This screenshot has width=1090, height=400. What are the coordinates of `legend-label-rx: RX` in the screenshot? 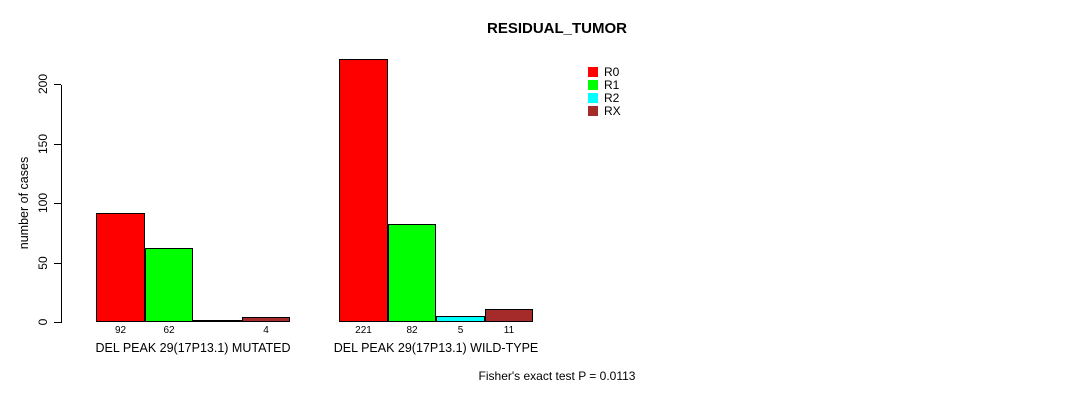 It's located at (612, 111).